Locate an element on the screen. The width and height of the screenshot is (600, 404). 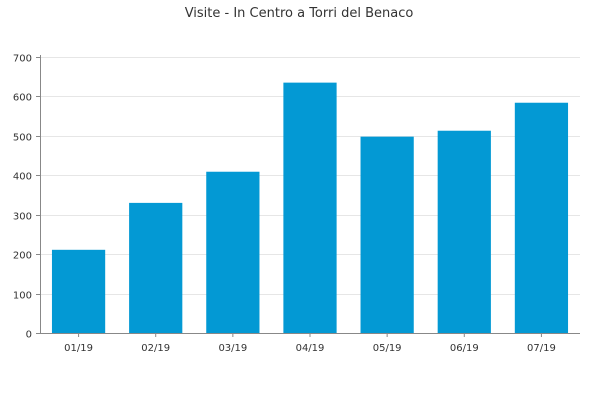
y-axis-ticks: 0 100 200 300 400 500 600 700 is located at coordinates (26, 197).